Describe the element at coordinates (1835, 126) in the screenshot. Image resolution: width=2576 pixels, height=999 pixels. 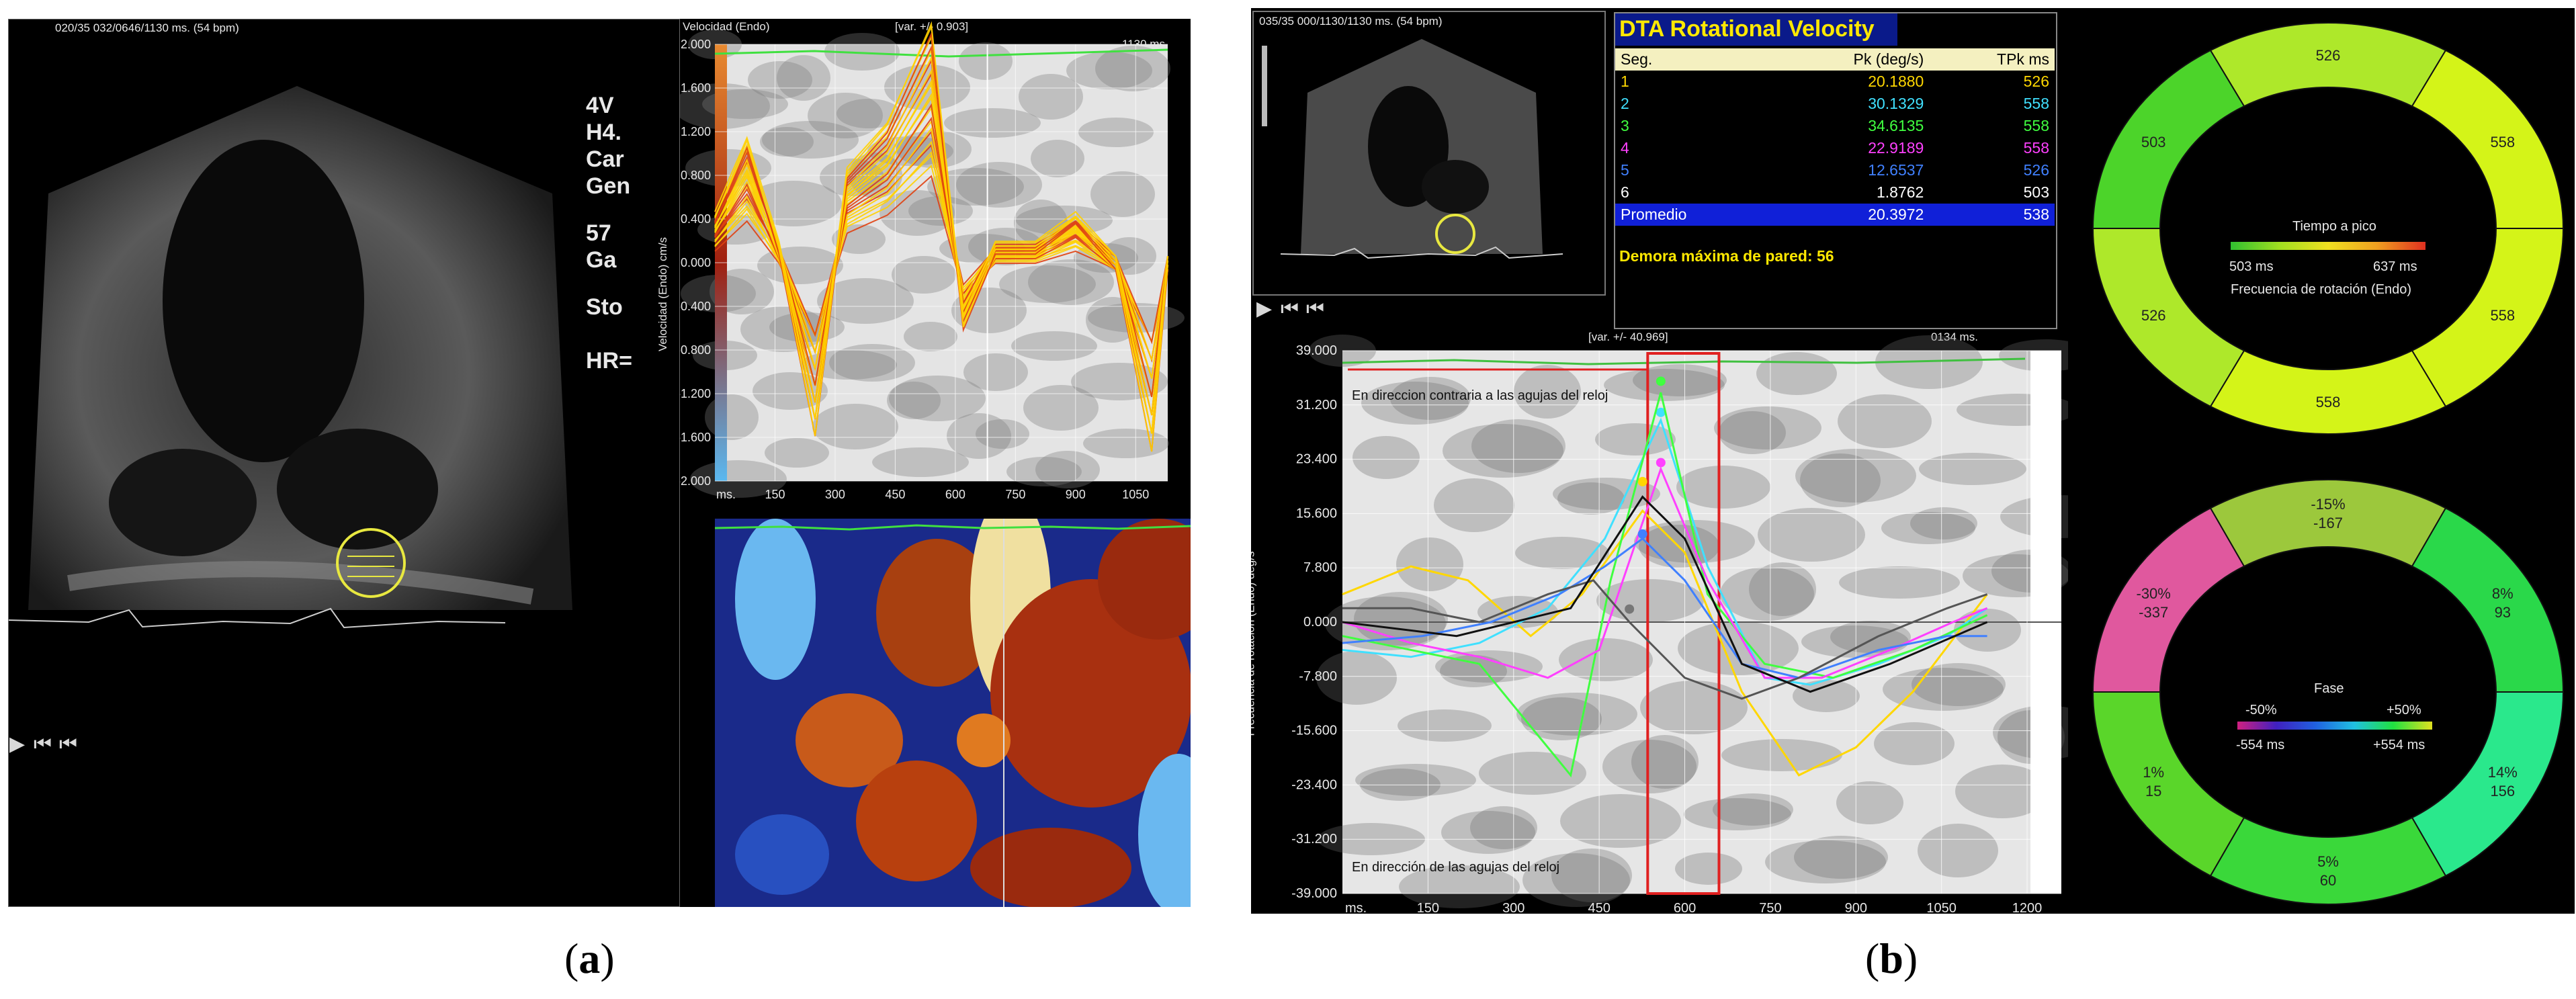
I see `table-row: 3 34.6135 558` at that location.